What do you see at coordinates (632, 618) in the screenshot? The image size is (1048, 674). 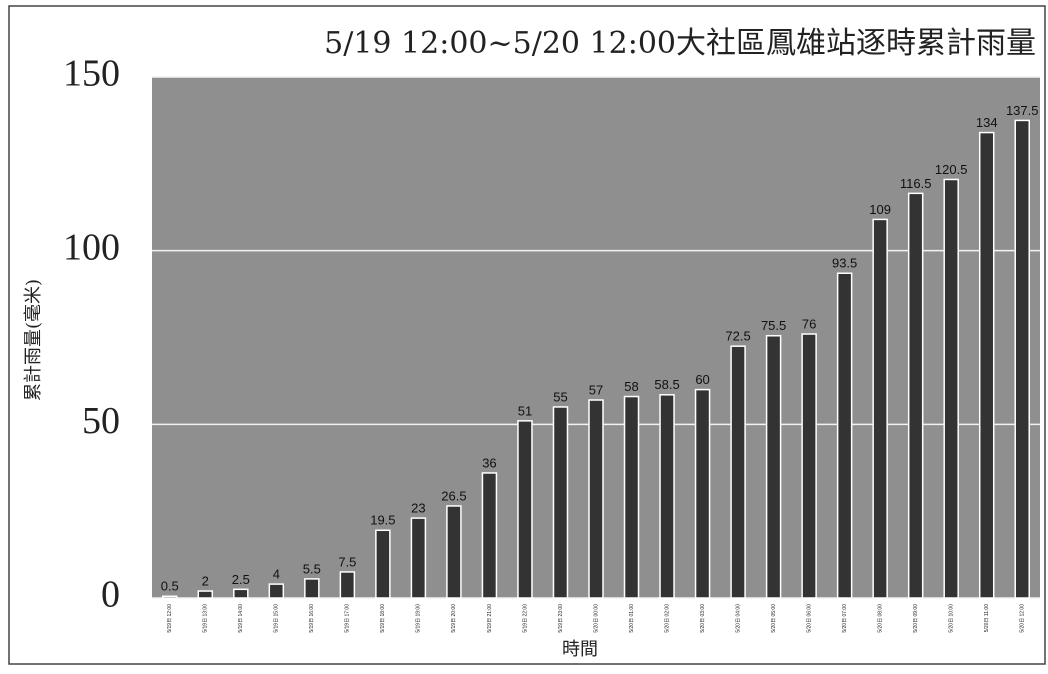 I see `x-tick-label: 5/20日 01:00` at bounding box center [632, 618].